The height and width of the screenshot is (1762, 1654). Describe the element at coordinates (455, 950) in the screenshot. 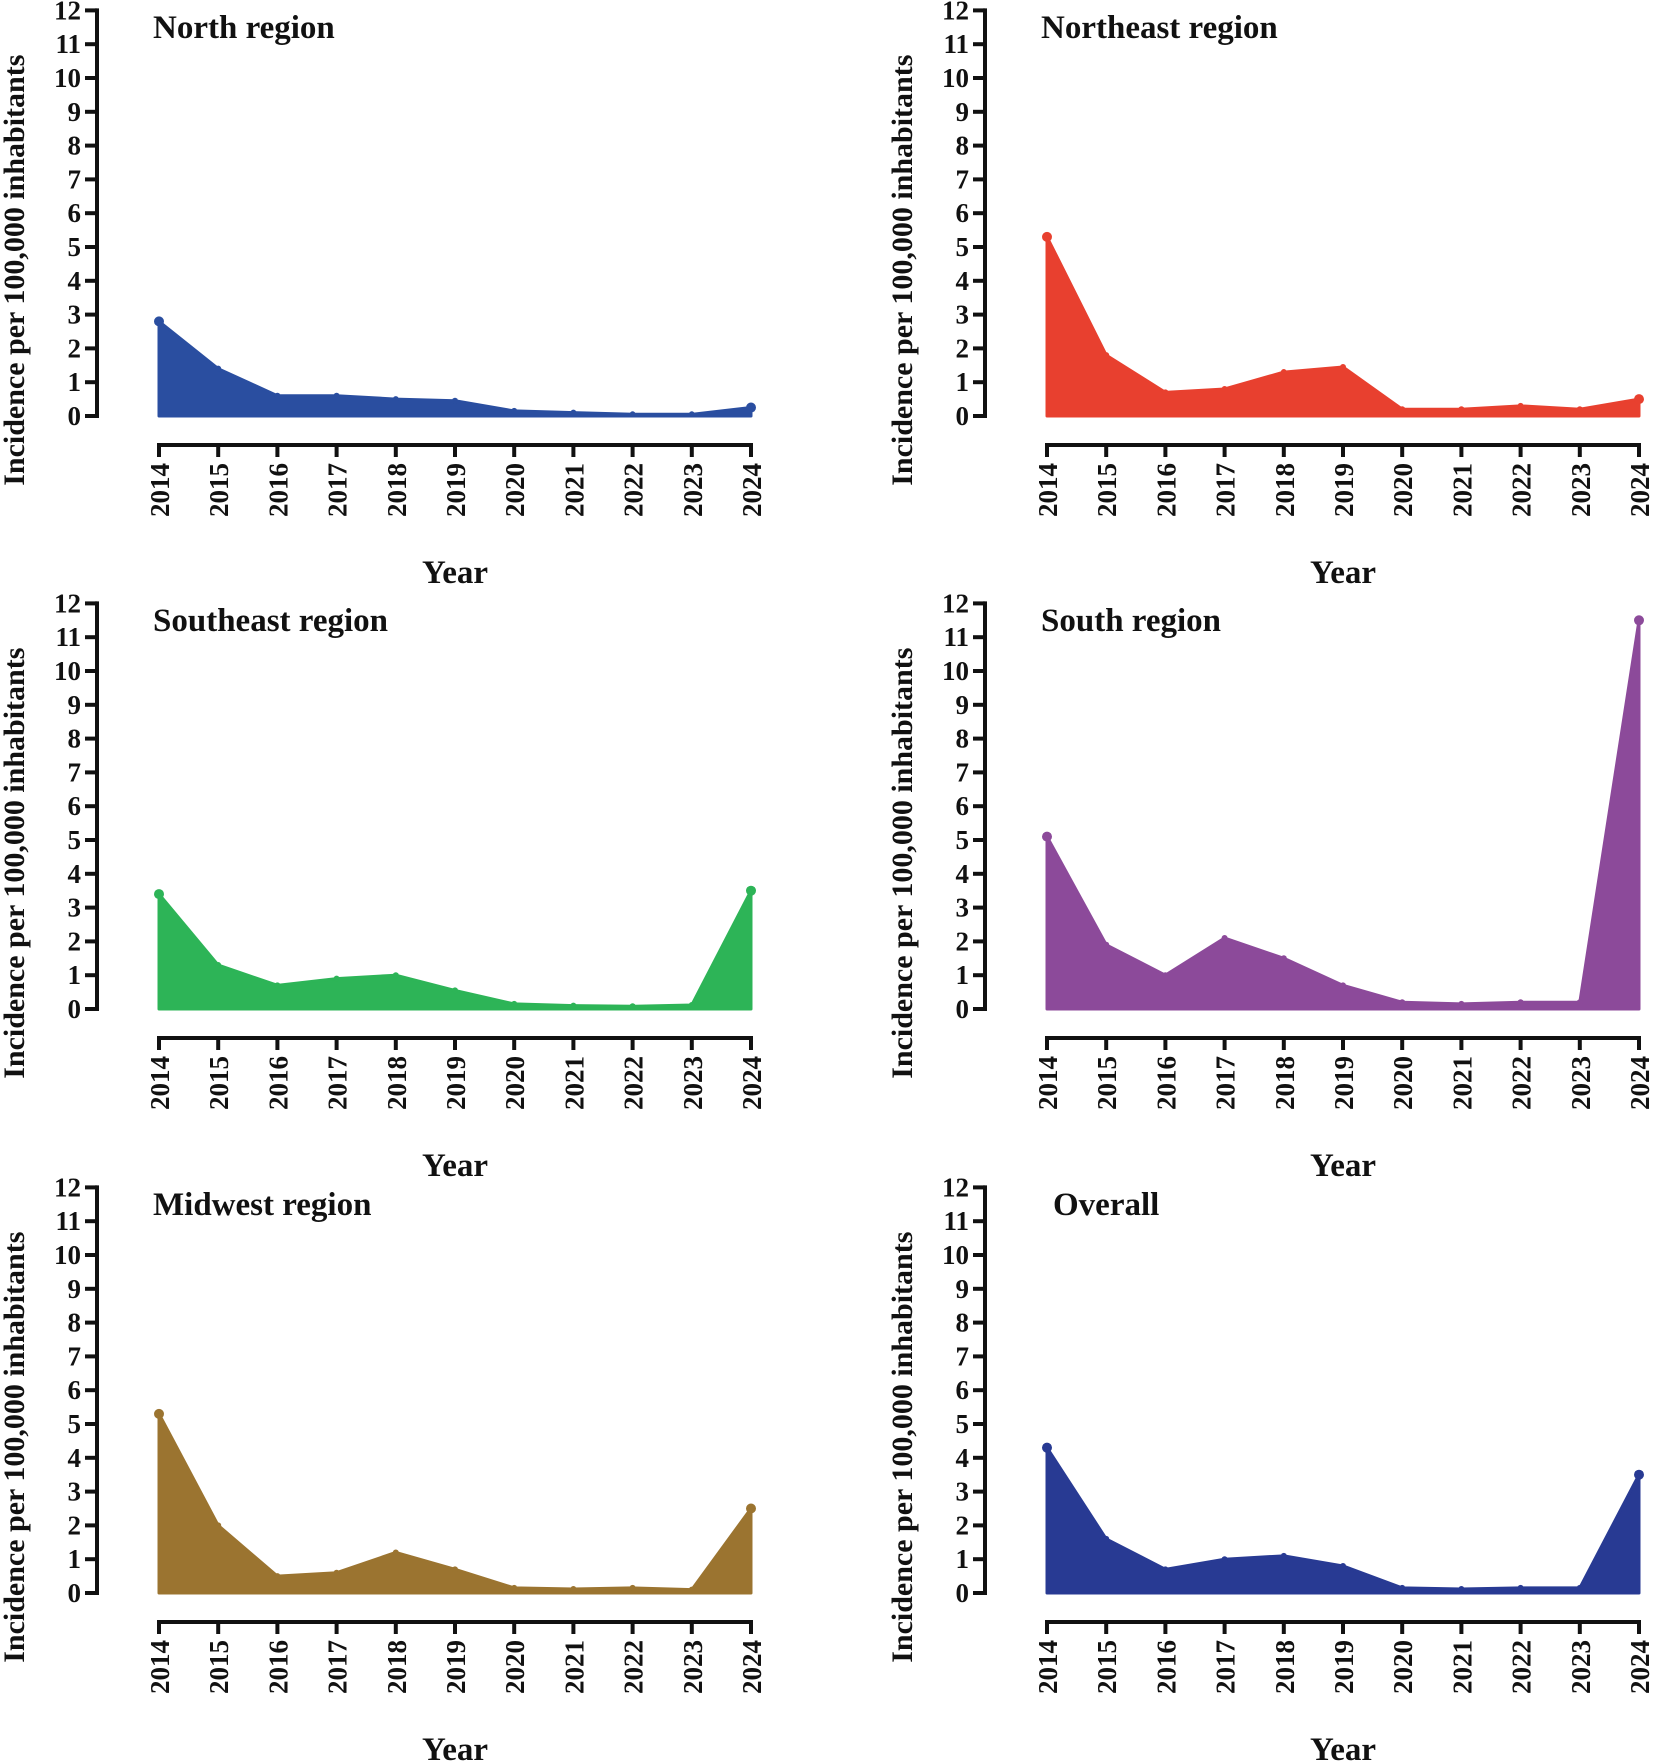

I see `area-series` at that location.